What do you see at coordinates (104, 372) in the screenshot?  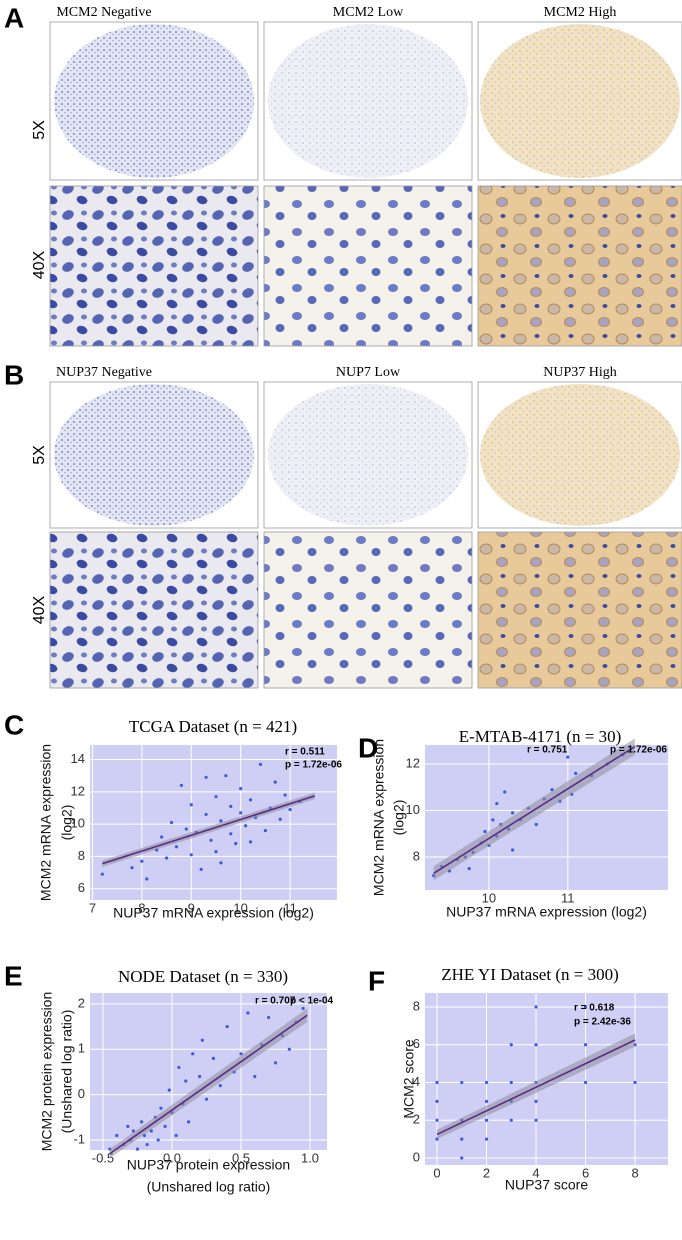 I see `image-title: NUP37 Negative` at bounding box center [104, 372].